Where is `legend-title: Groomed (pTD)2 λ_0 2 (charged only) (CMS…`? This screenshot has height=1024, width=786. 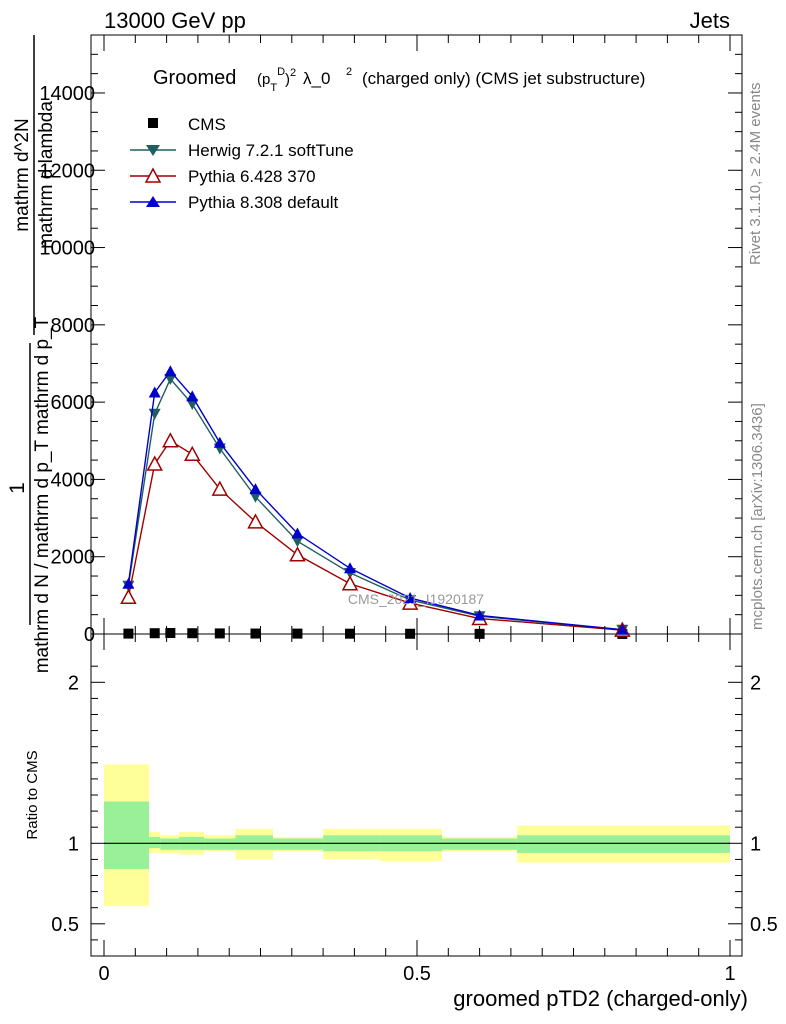 legend-title: Groomed (pTD)2 λ_0 2 (charged only) (CMS… is located at coordinates (399, 80).